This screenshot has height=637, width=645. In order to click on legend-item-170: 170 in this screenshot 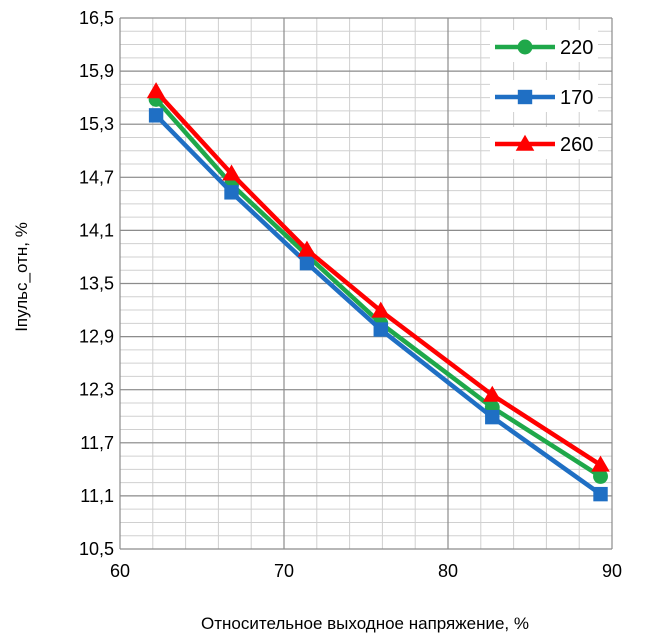, I will do `click(544, 96)`.